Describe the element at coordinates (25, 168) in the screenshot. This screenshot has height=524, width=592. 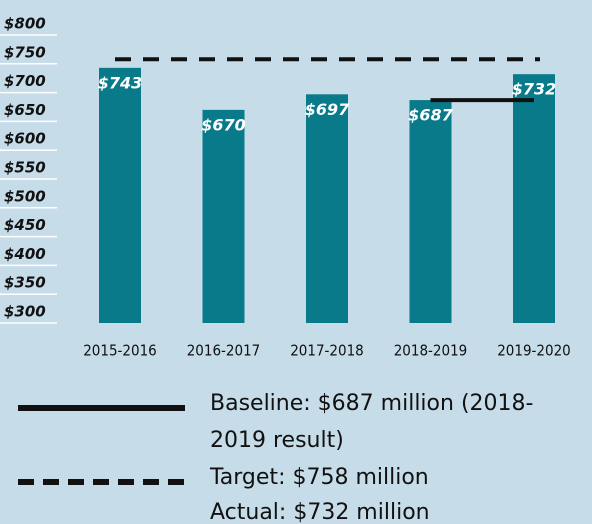
I see `y-tick-label: $550` at that location.